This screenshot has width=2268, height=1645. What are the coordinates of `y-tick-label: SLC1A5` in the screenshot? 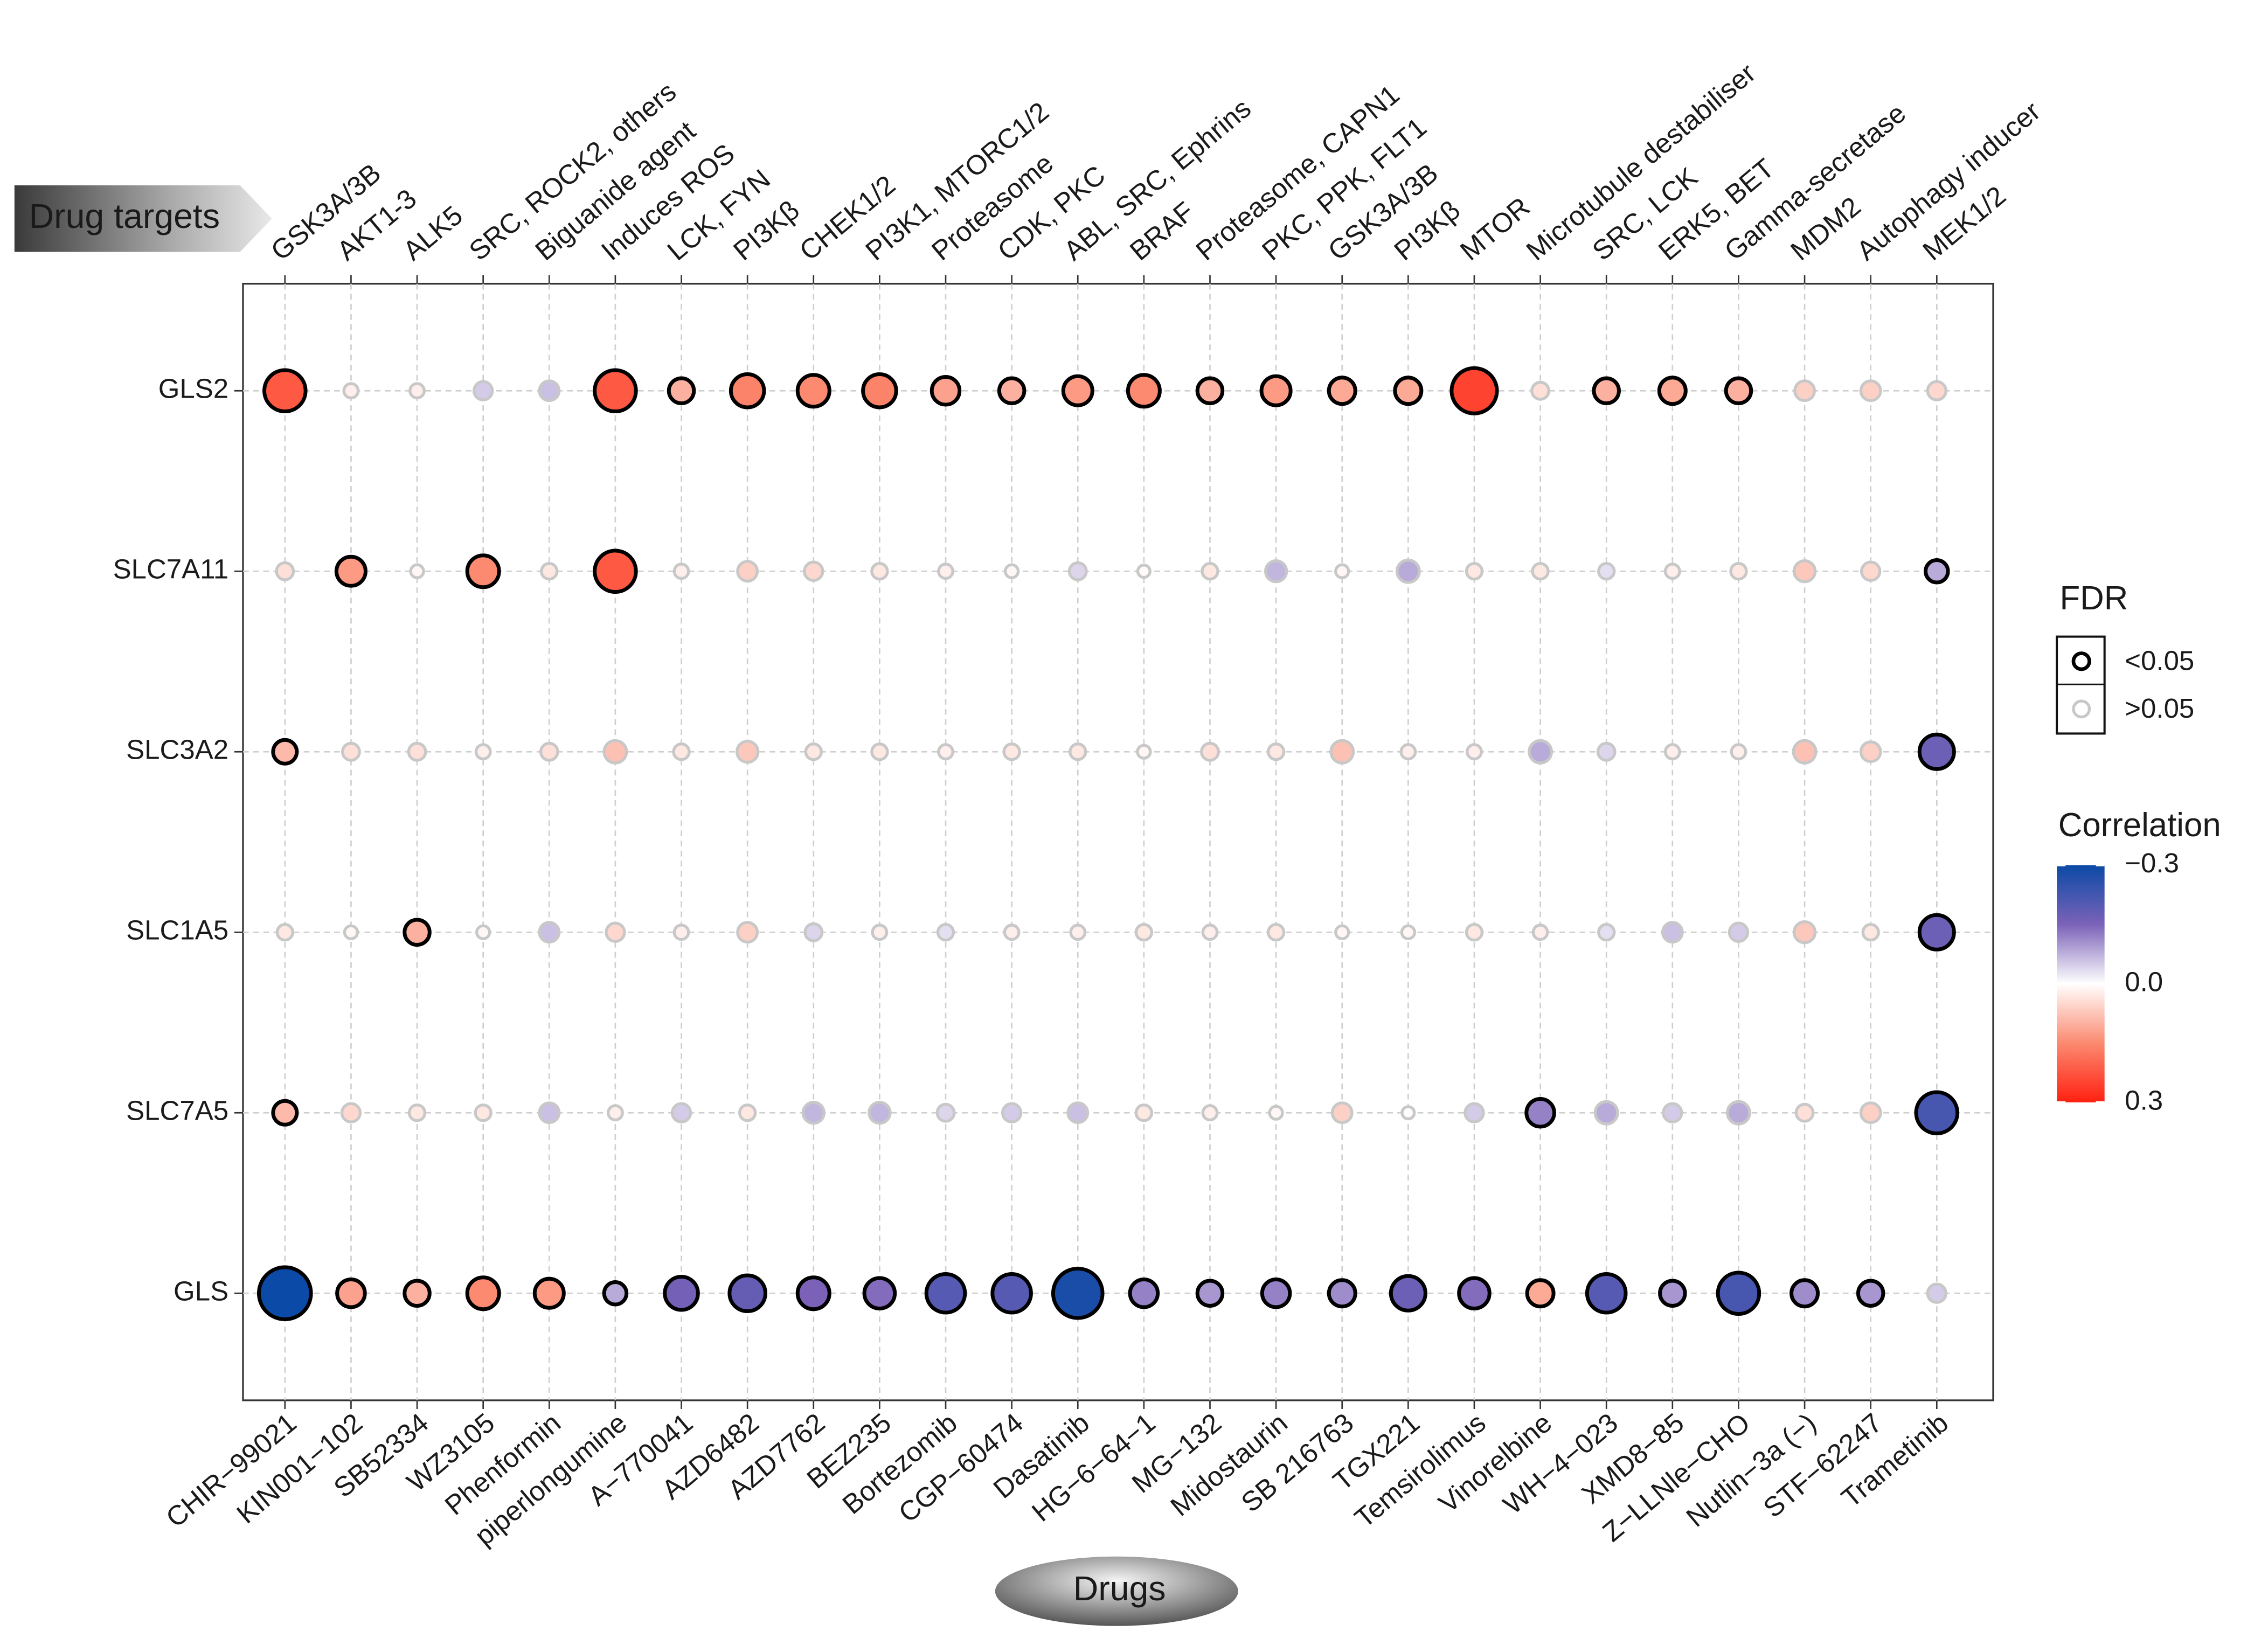 It's located at (177, 930).